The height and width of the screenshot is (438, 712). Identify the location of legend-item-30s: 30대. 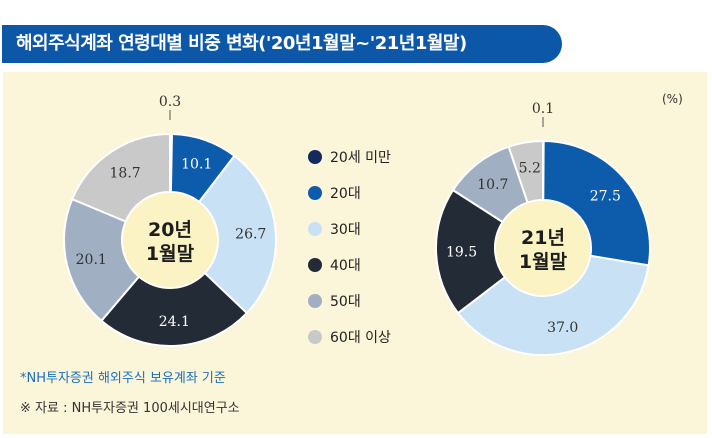
(334, 229).